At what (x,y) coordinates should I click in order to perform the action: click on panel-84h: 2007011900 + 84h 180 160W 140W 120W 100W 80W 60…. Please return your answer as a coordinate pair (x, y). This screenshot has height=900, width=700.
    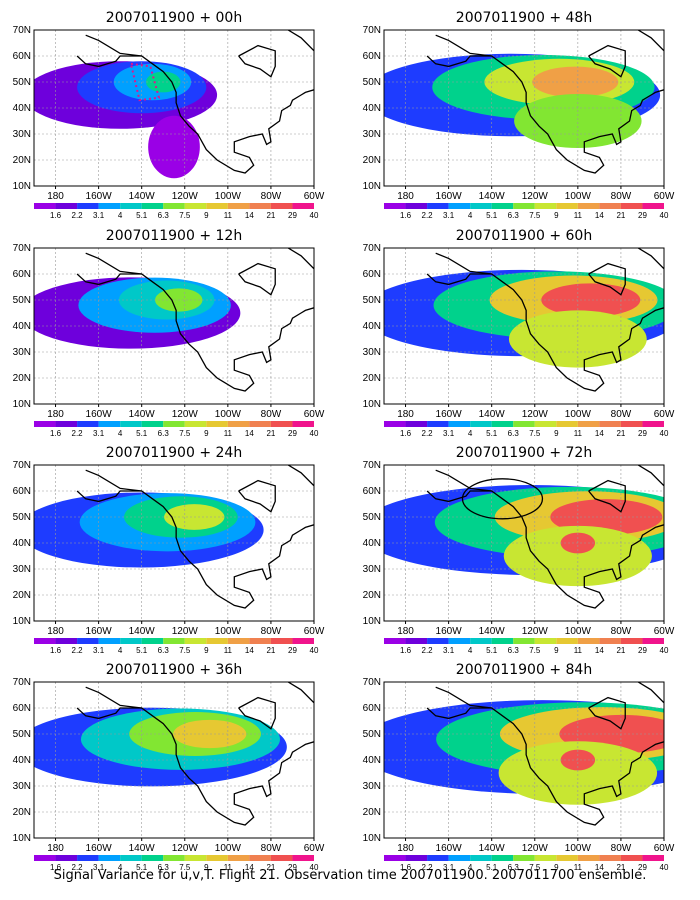
    Looking at the image, I should click on (519, 767).